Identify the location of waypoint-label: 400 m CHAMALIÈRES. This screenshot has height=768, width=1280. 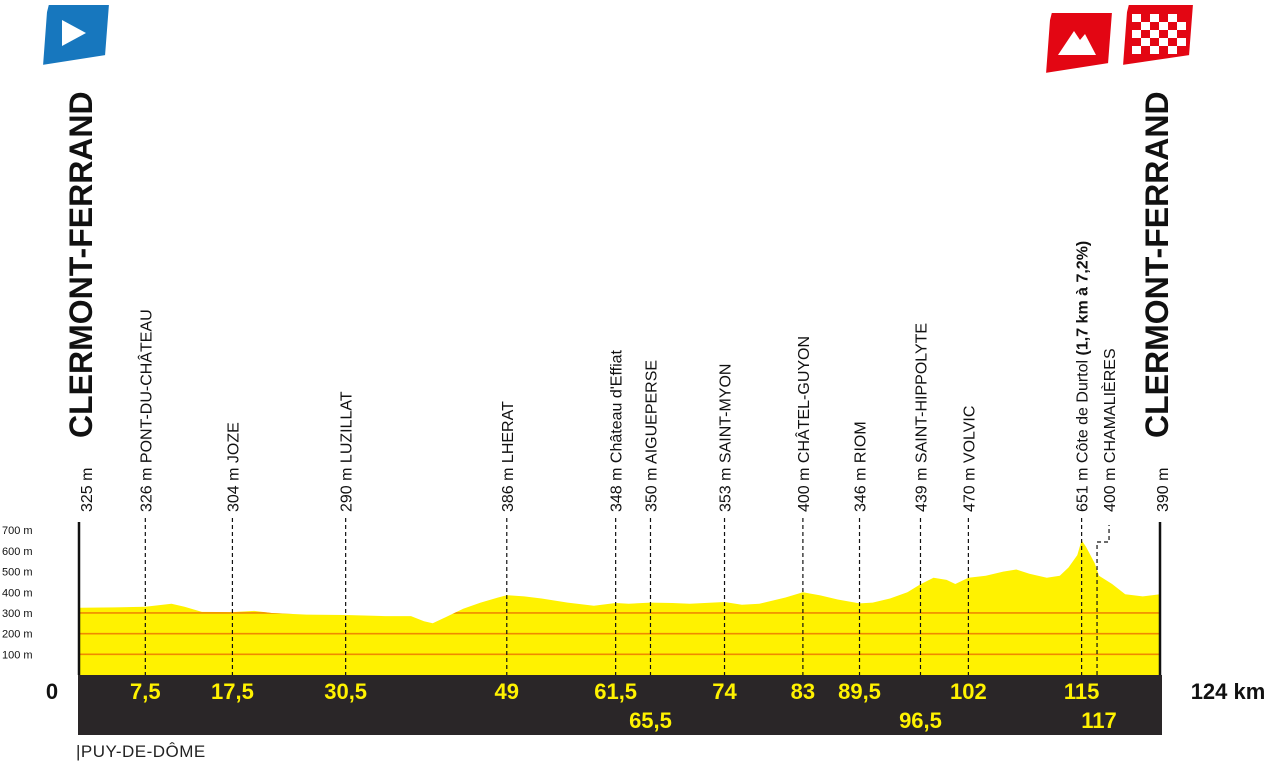
(1109, 430).